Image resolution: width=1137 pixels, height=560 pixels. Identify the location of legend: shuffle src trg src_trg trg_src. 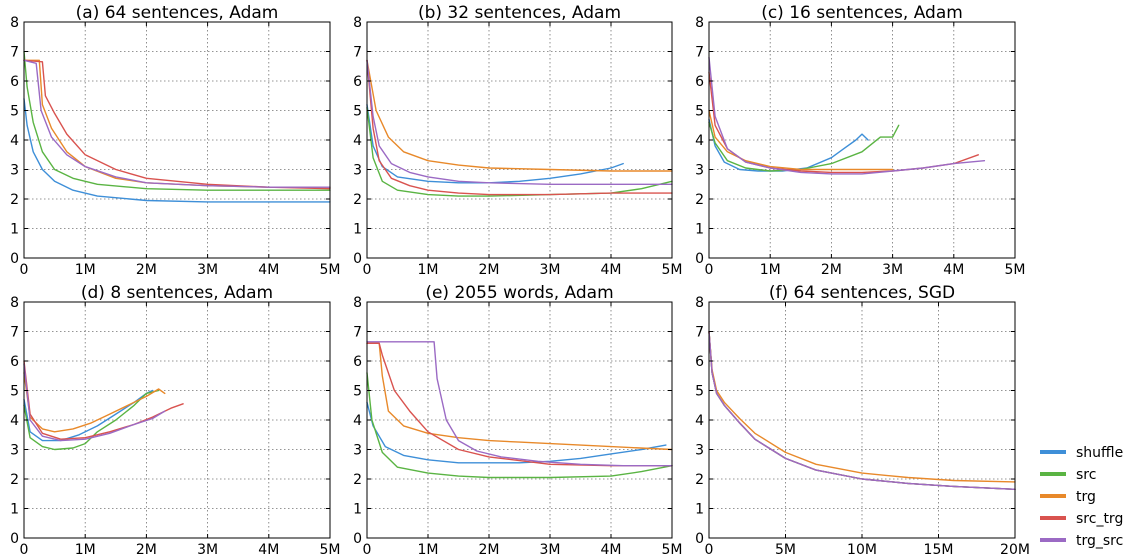
(1081, 497).